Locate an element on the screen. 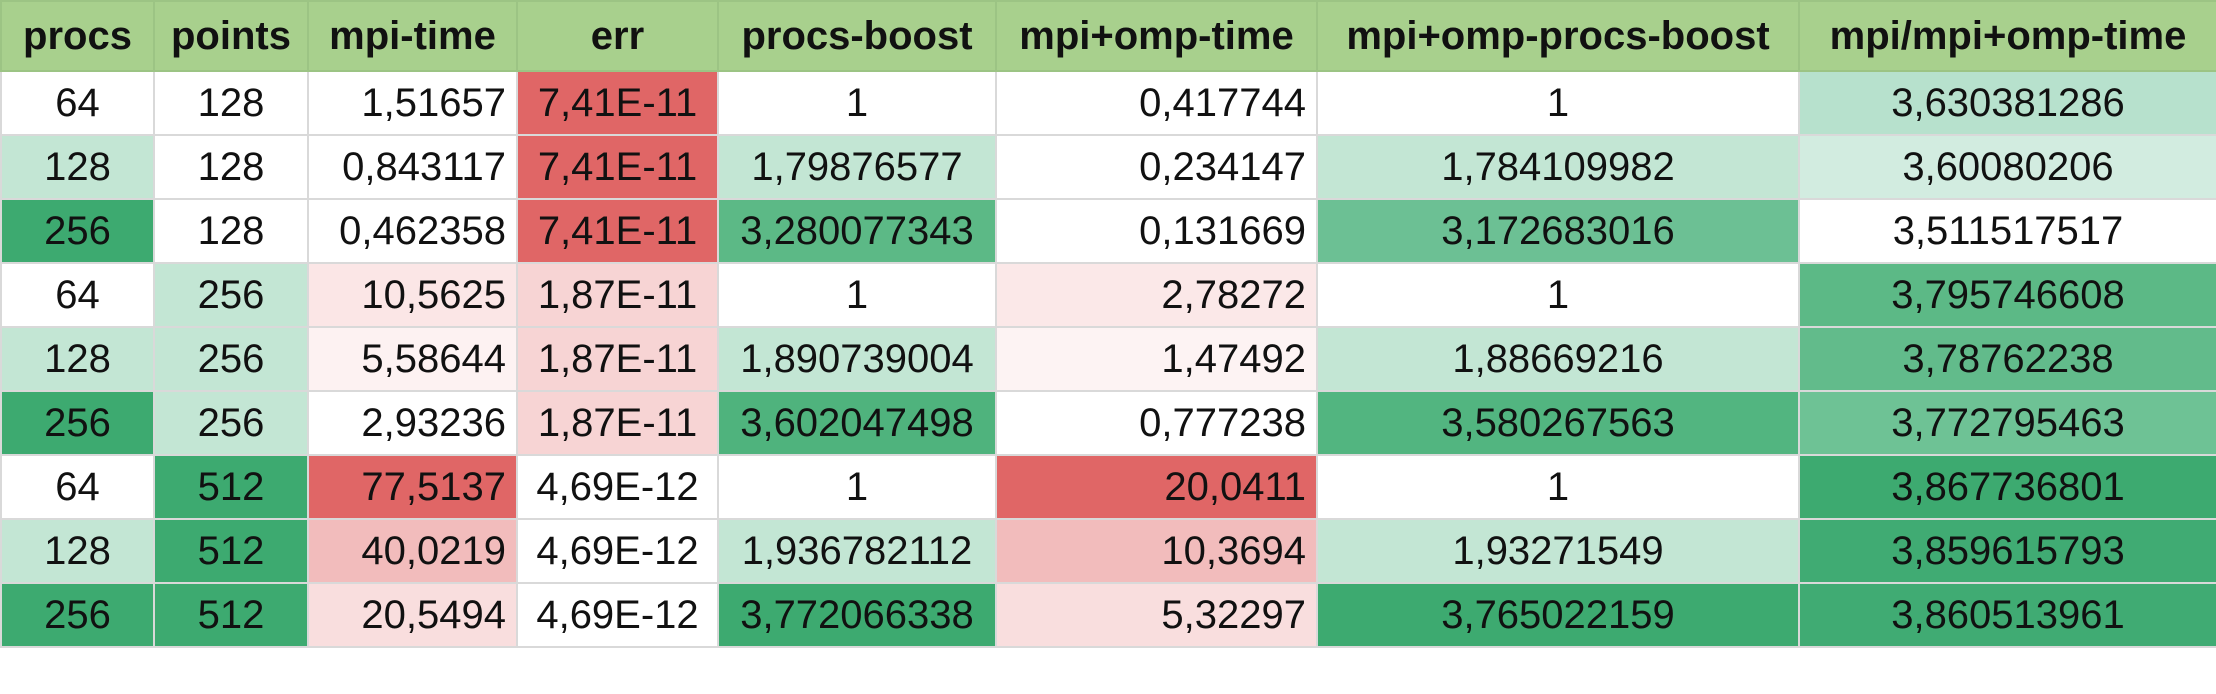 This screenshot has height=694, width=2216. table-cell: 0,843117 is located at coordinates (412, 167).